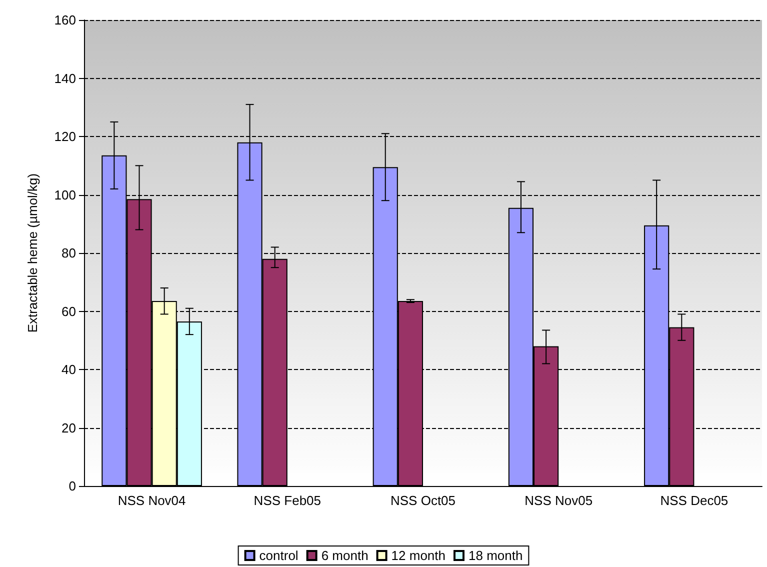 This screenshot has width=767, height=567. I want to click on y-tick-label: 60, so click(69, 311).